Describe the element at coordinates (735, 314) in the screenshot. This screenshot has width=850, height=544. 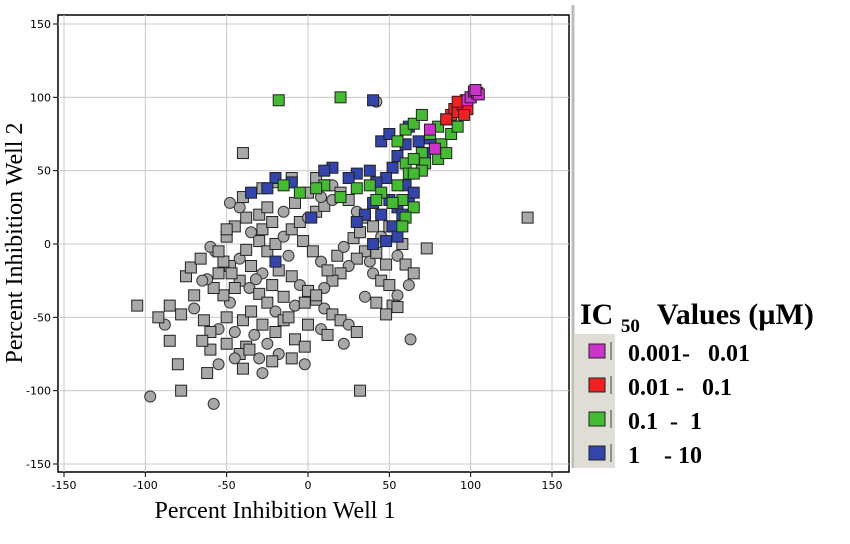
I see `legend-title-values: Values (µM)` at that location.